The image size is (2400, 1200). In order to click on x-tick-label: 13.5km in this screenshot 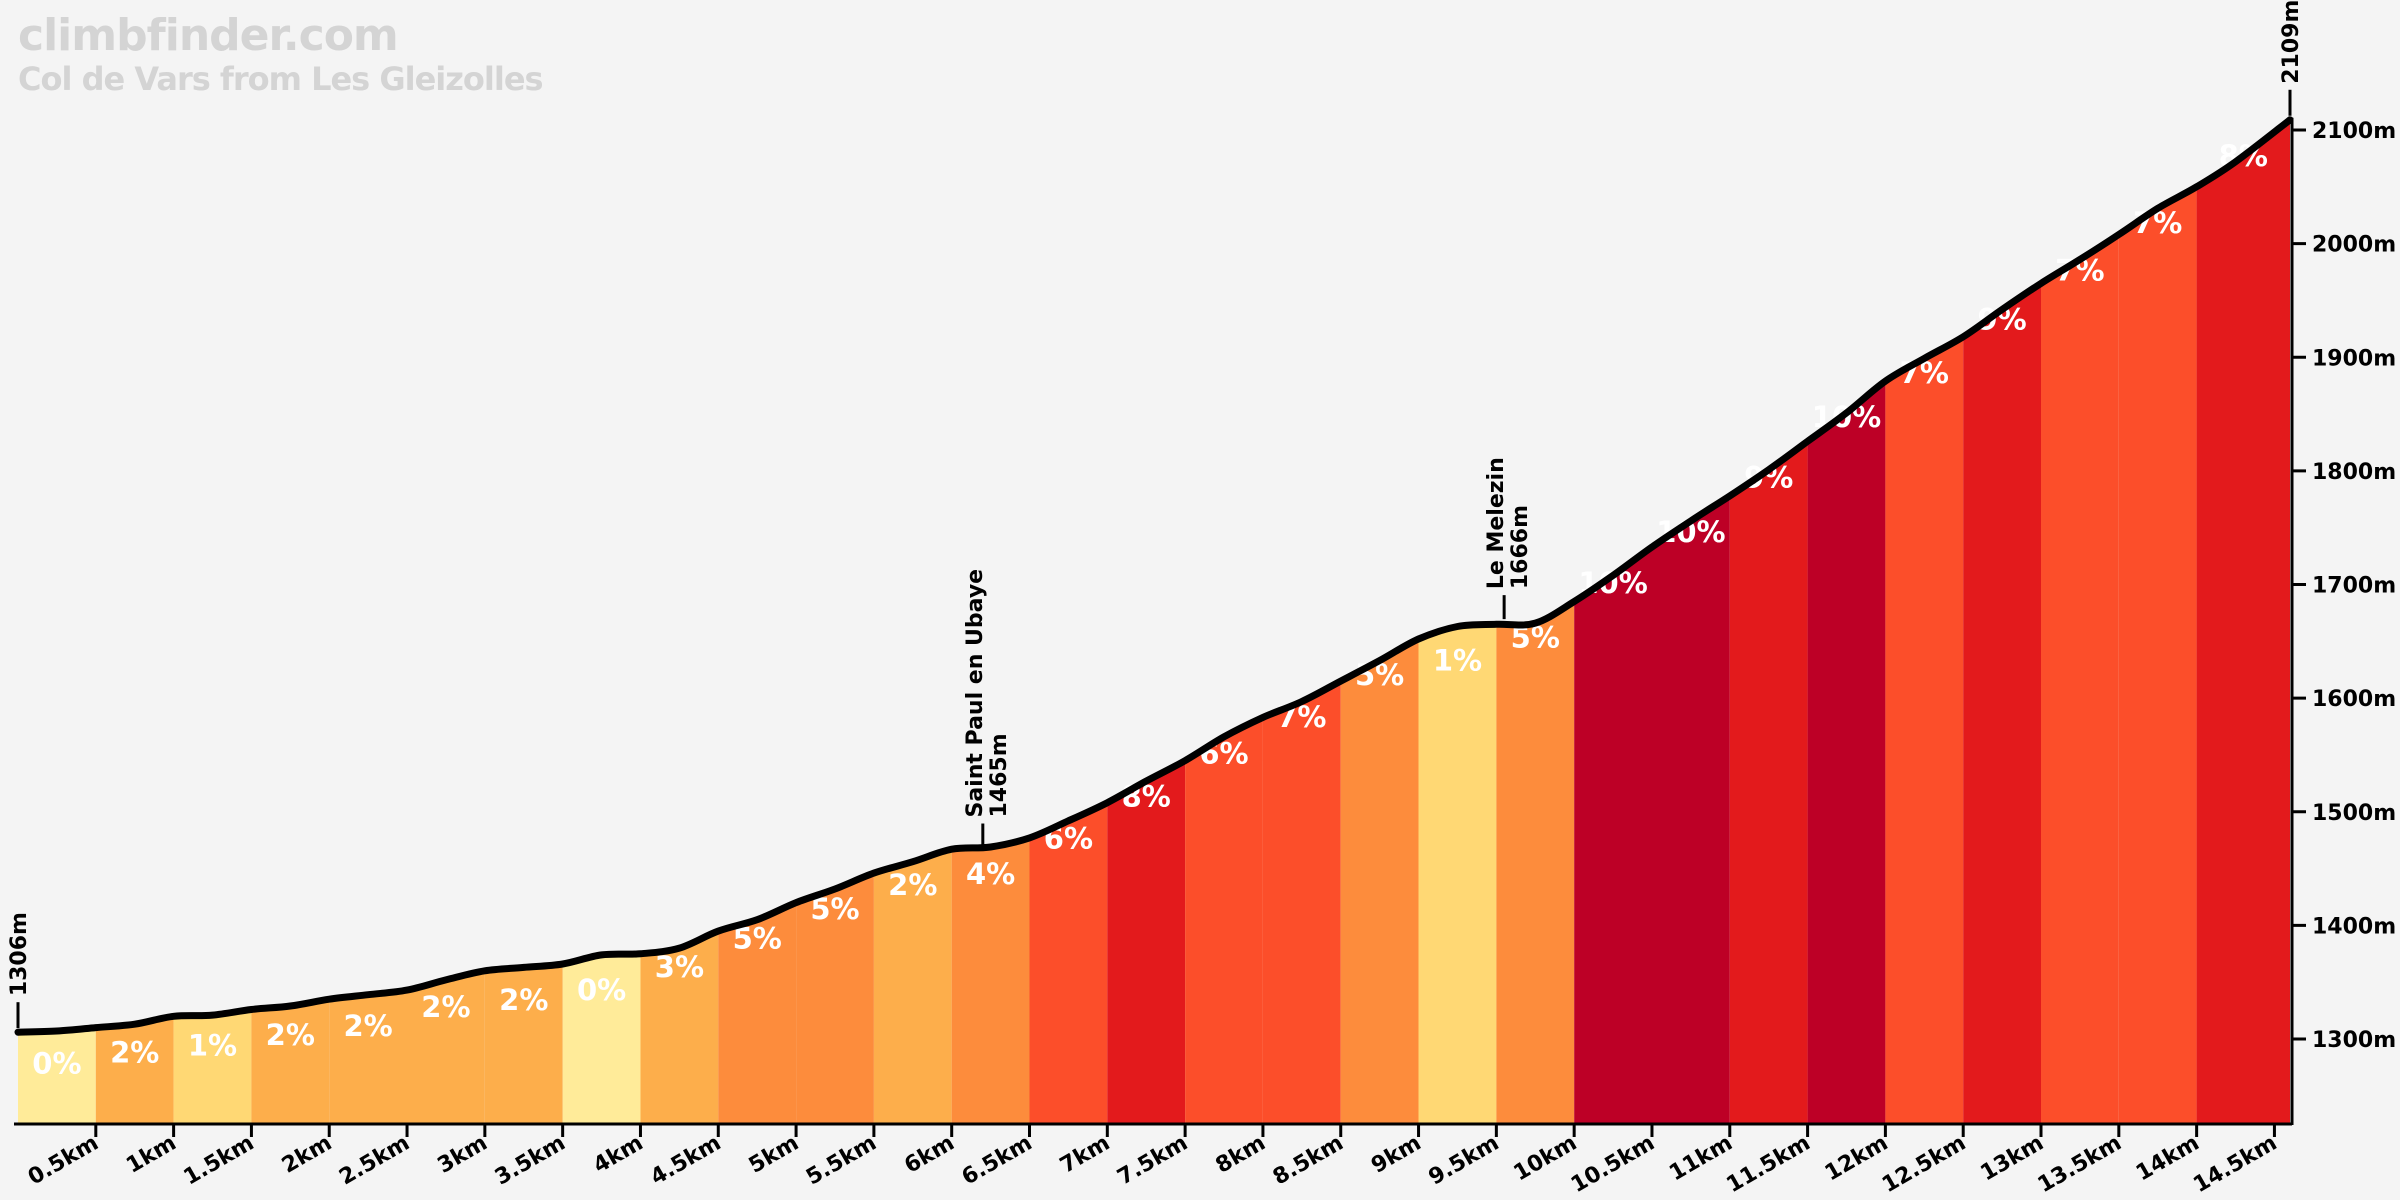, I will do `click(2080, 1165)`.